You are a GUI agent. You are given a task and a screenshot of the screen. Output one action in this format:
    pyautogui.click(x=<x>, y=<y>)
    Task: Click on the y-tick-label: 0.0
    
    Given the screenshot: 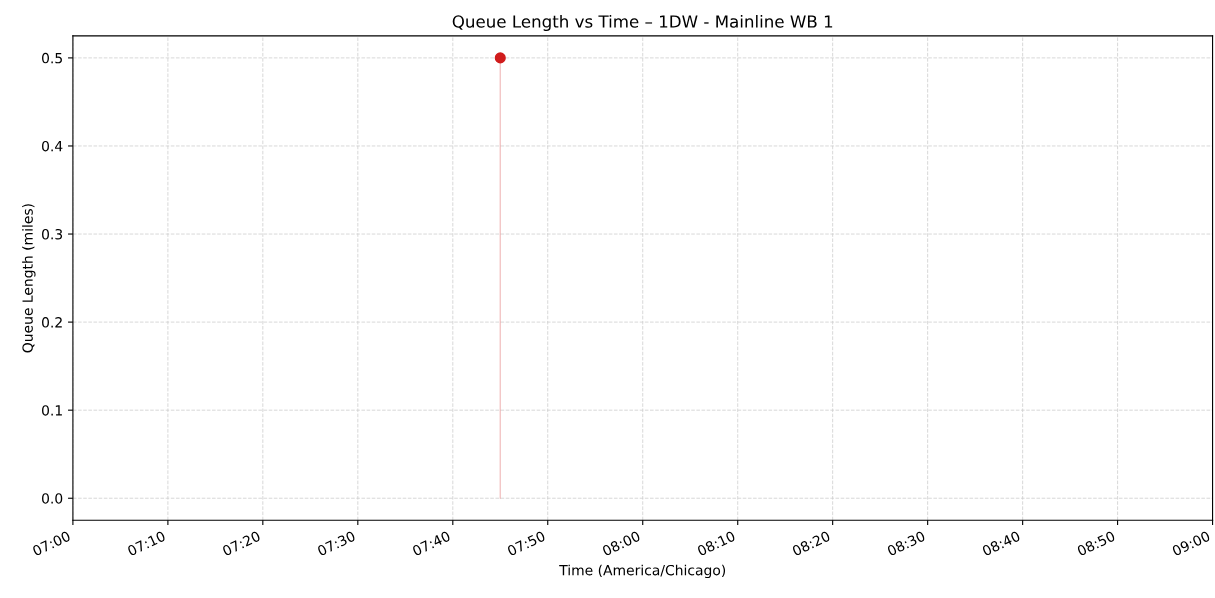 What is the action you would take?
    pyautogui.click(x=52, y=498)
    